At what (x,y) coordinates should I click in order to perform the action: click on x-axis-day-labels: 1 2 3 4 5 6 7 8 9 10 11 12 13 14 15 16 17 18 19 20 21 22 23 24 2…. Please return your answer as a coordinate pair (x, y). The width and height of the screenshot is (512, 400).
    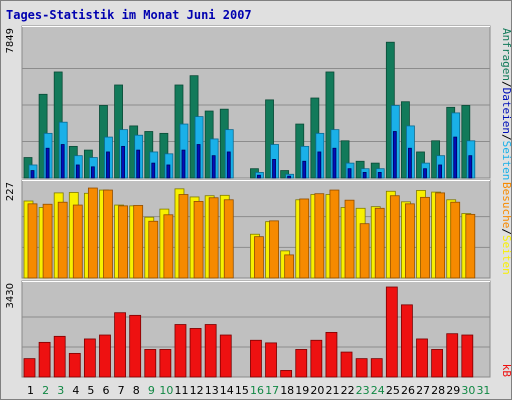
    Looking at the image, I should click on (258, 390).